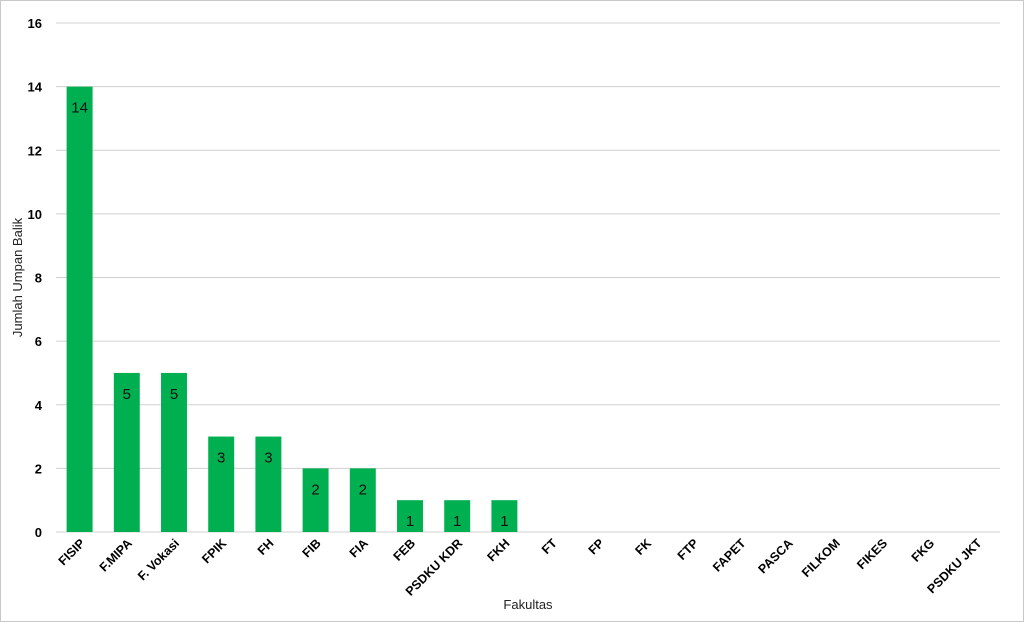 Image resolution: width=1024 pixels, height=622 pixels. I want to click on x-tick-label: FT, so click(549, 546).